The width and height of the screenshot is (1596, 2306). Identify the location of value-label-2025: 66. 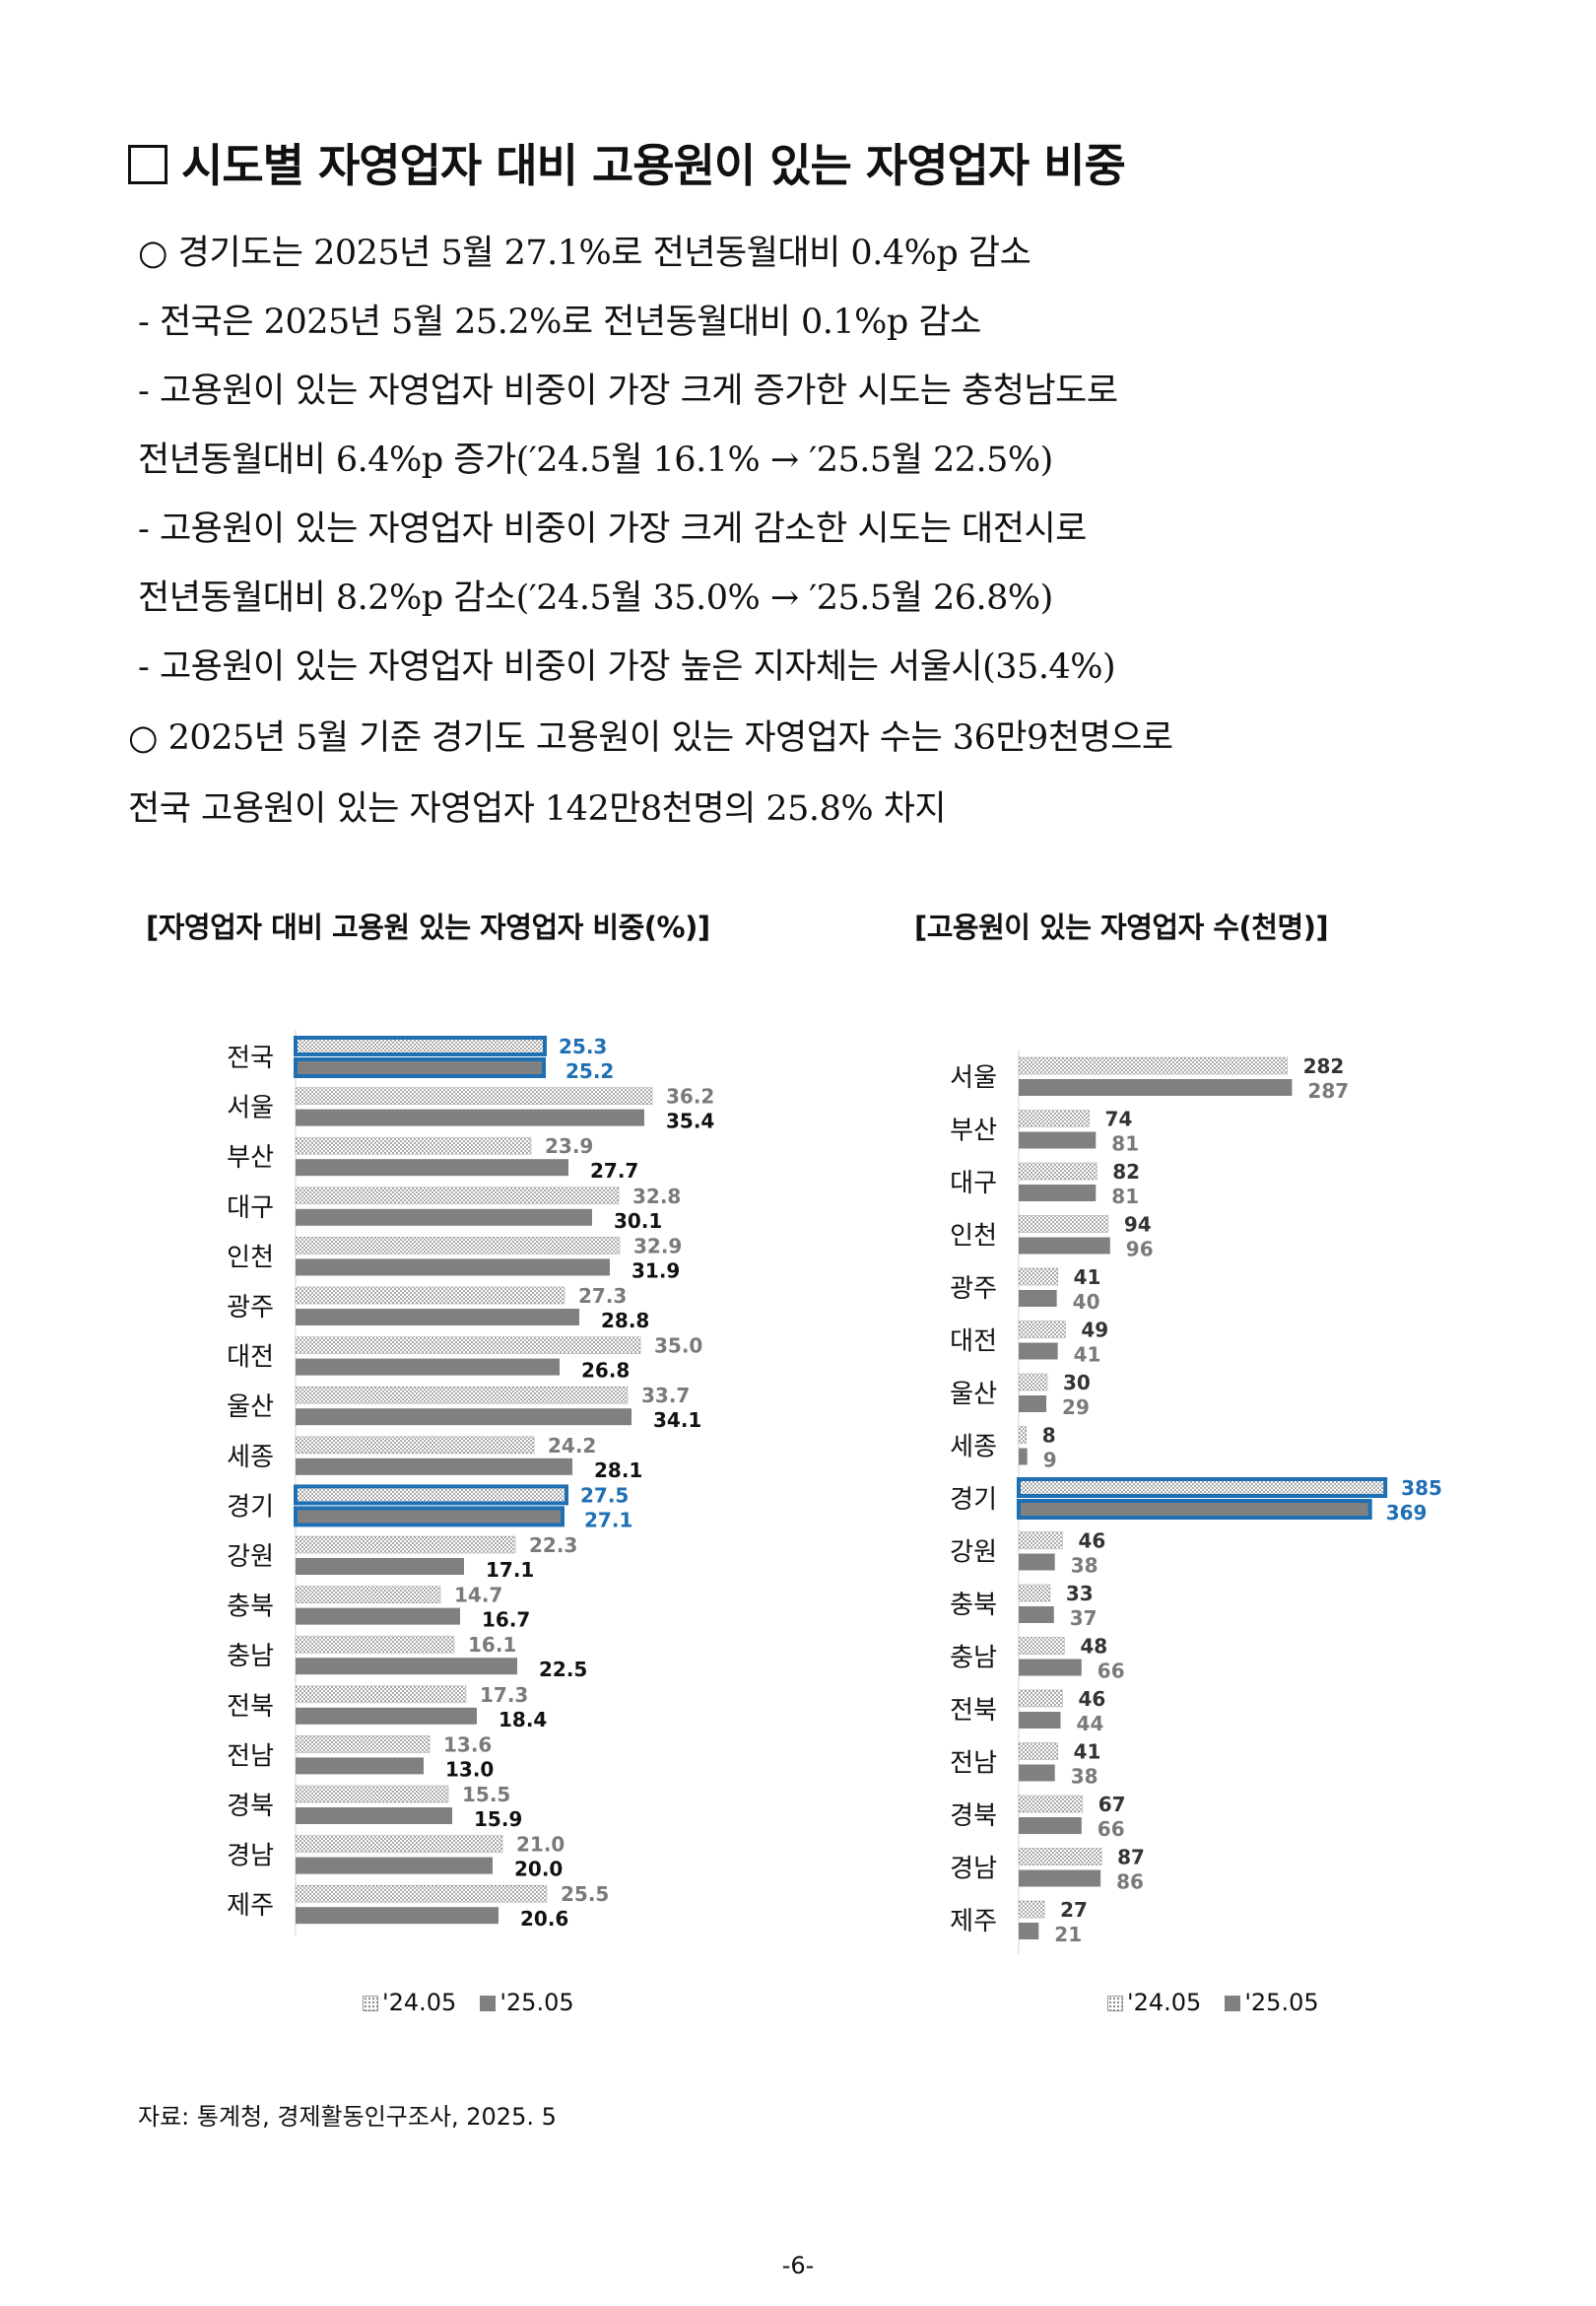
(1111, 1672).